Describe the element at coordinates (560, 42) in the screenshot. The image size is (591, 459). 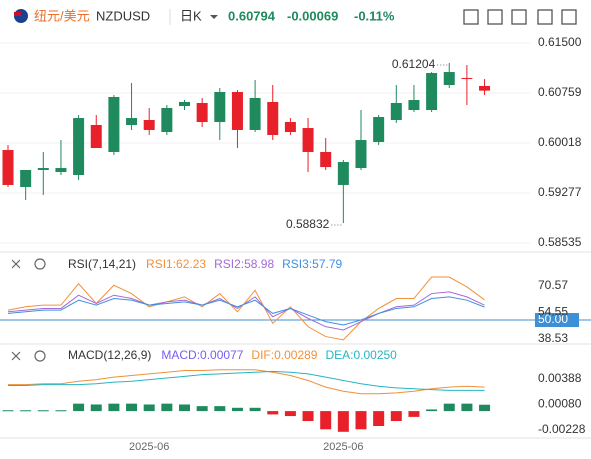
I see `y-tick-label: 0.61500` at that location.